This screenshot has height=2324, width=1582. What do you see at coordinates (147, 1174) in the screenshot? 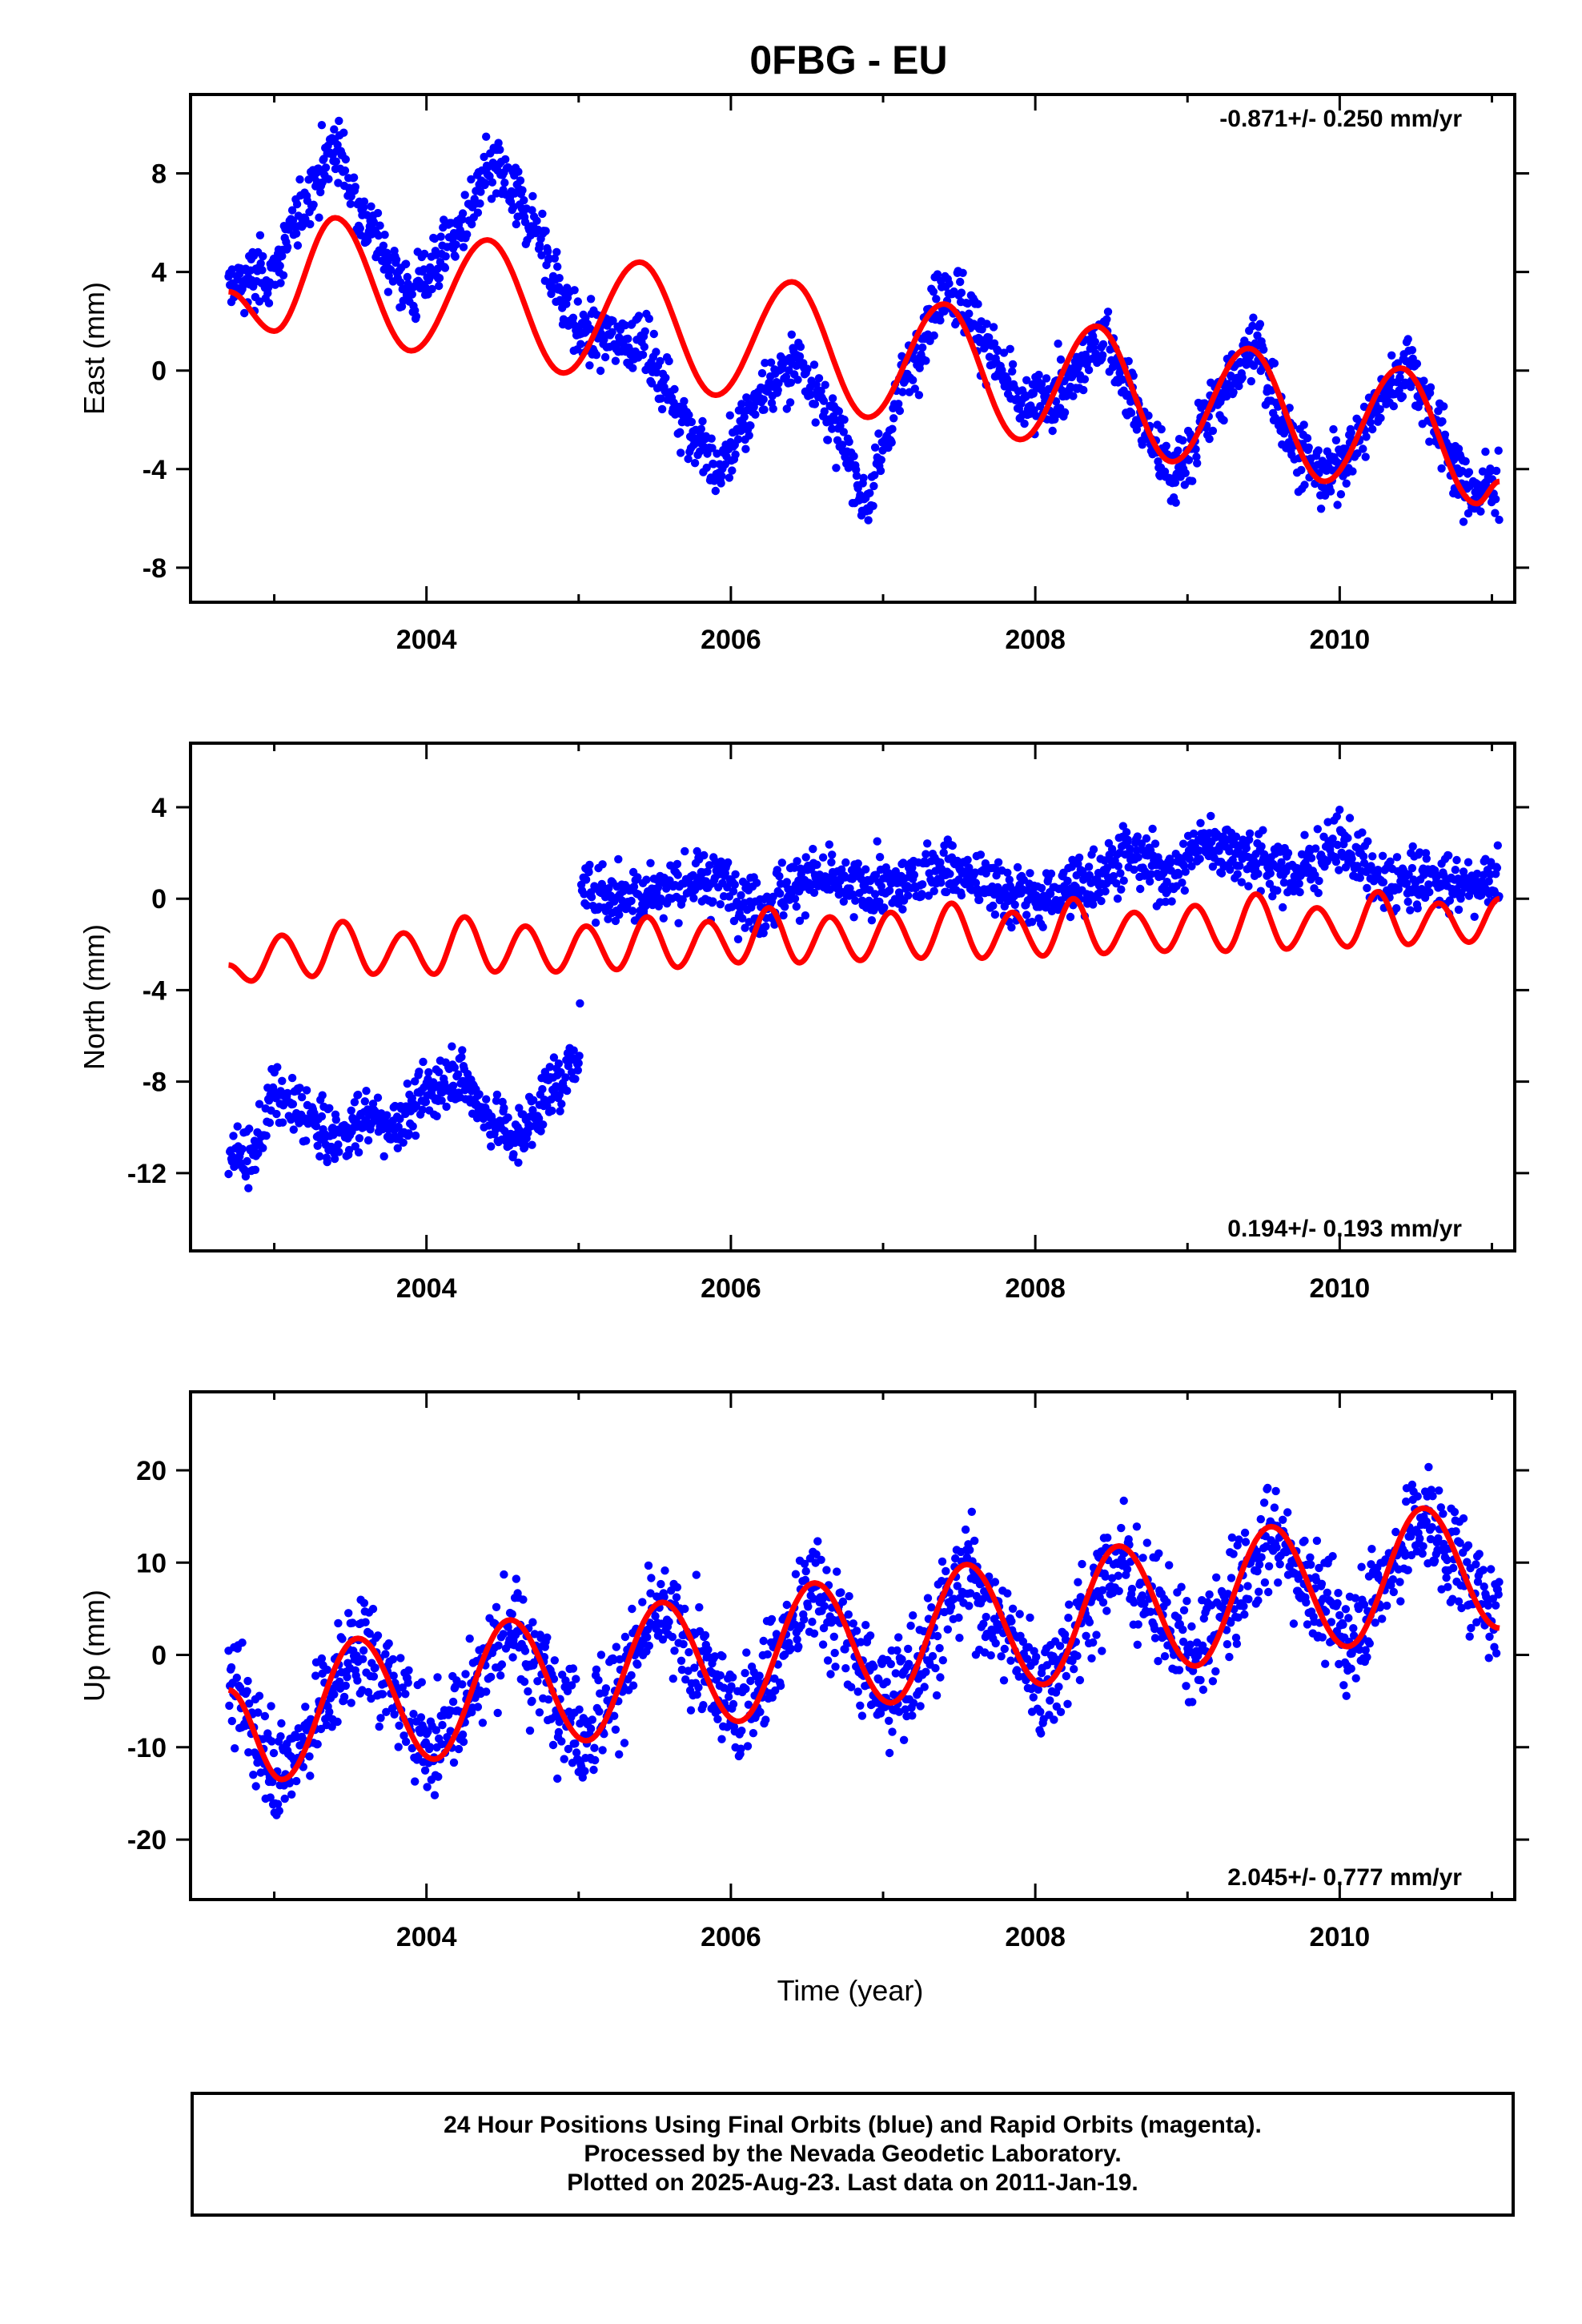
I see `y-tick-label: -12` at bounding box center [147, 1174].